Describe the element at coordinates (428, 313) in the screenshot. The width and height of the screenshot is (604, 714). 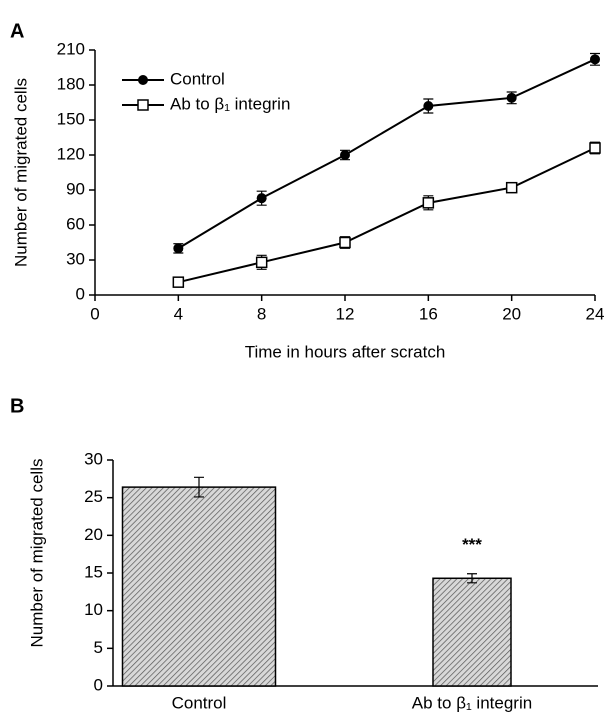
I see `x-tick-label: 16` at that location.